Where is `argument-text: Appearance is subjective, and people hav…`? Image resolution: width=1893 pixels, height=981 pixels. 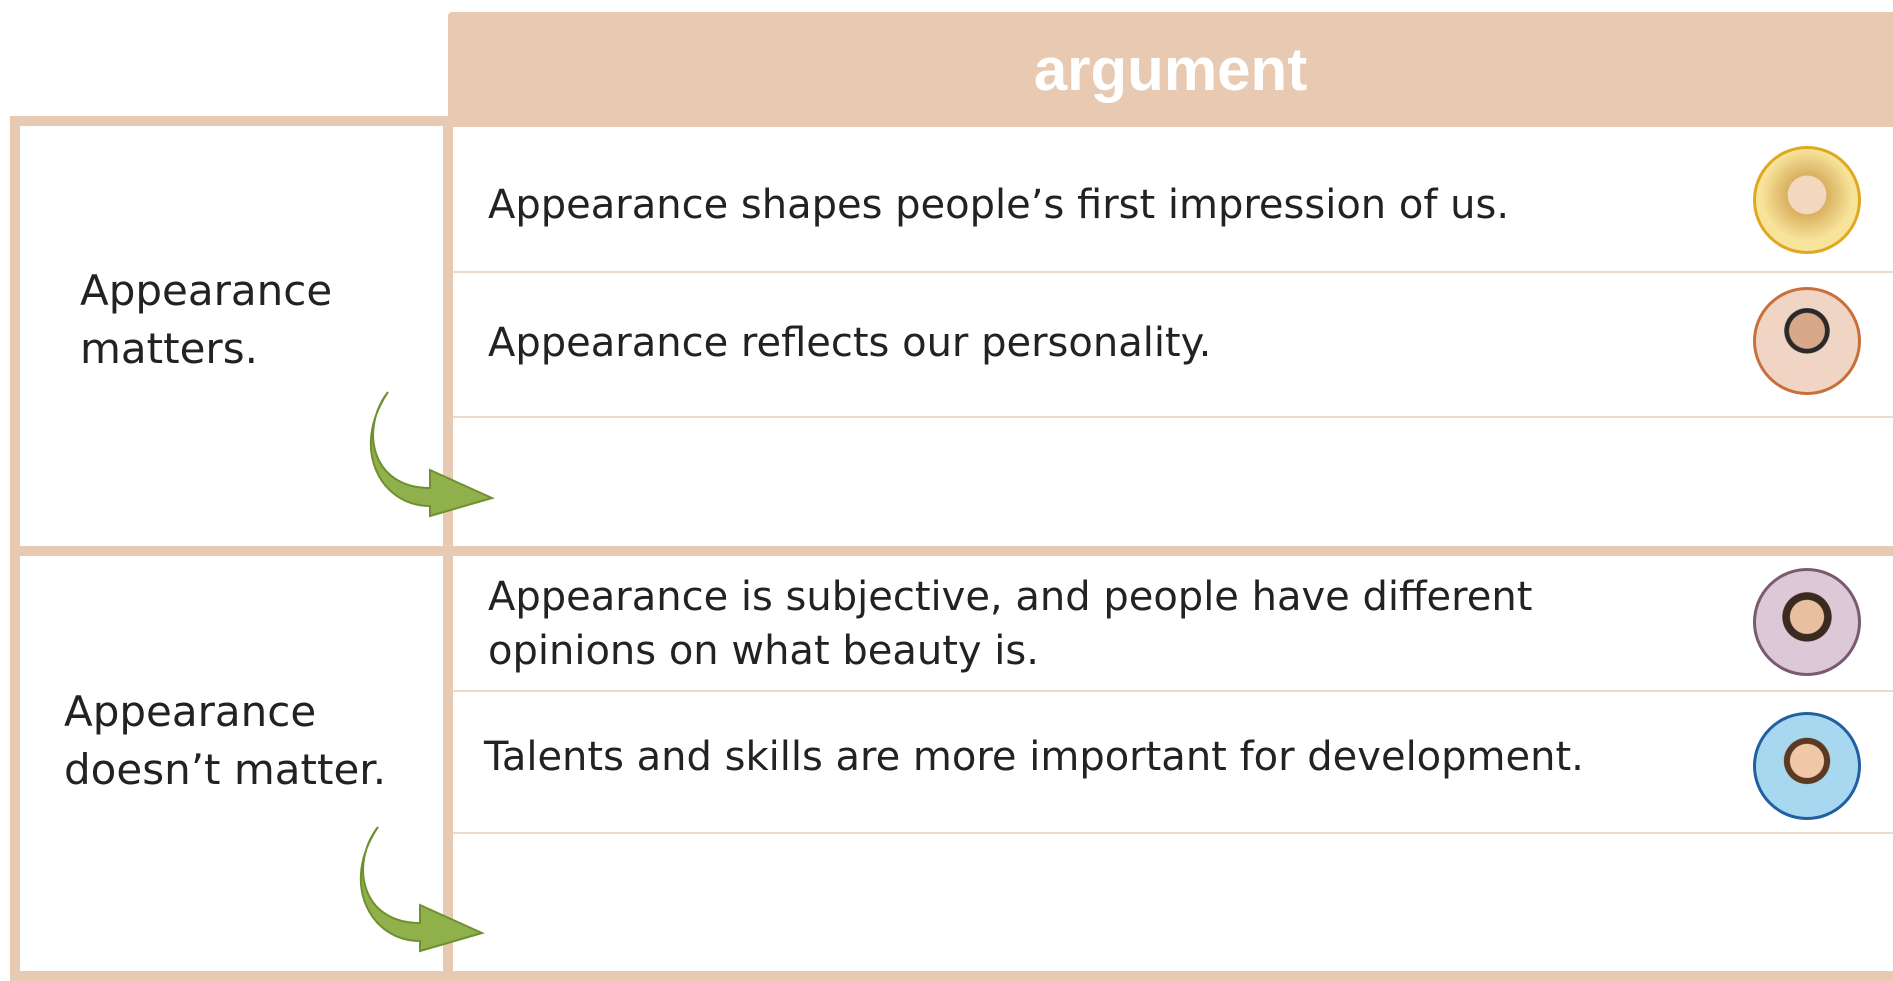
argument-text: Appearance is subjective, and people hav… is located at coordinates (1010, 624).